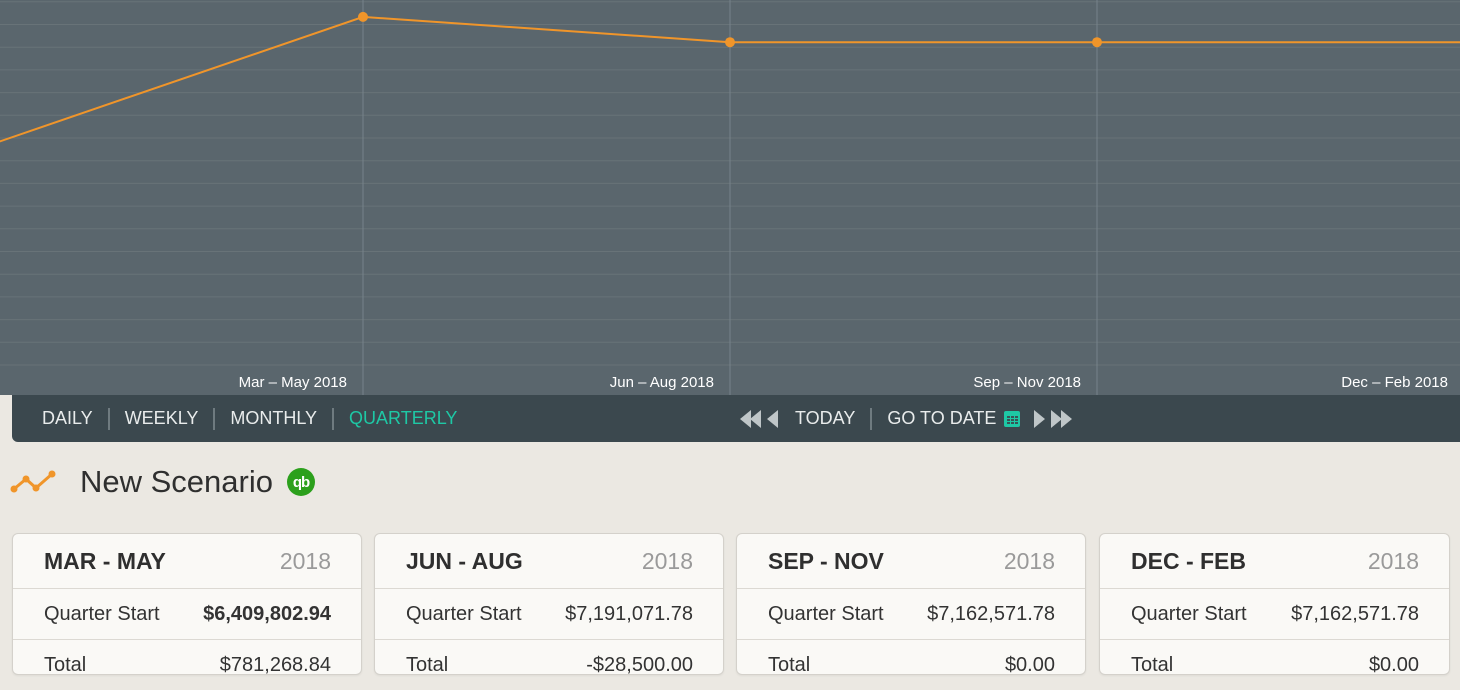 This screenshot has height=690, width=1460. What do you see at coordinates (187, 561) in the screenshot?
I see `card-header: MAR - MAY 2018` at bounding box center [187, 561].